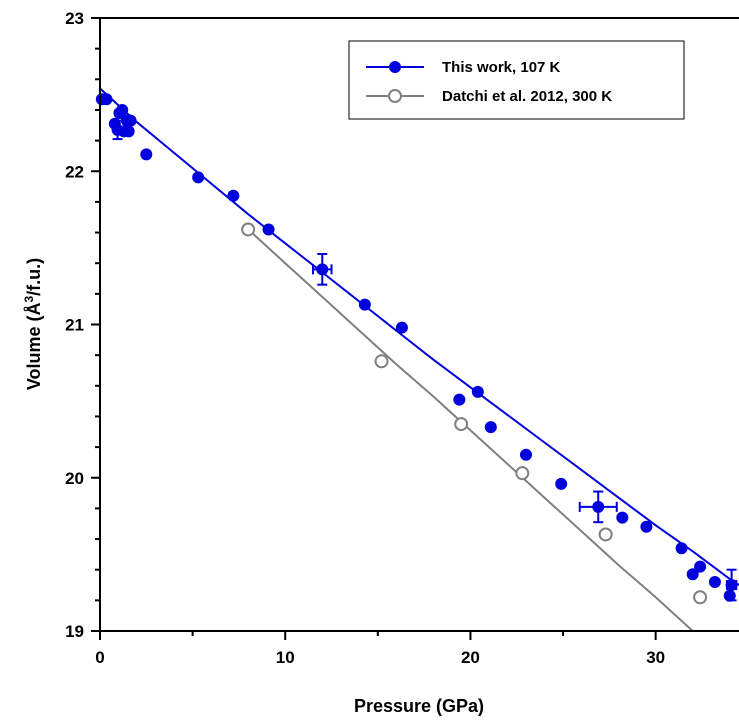  What do you see at coordinates (74, 478) in the screenshot?
I see `y-tick-label: 20` at bounding box center [74, 478].